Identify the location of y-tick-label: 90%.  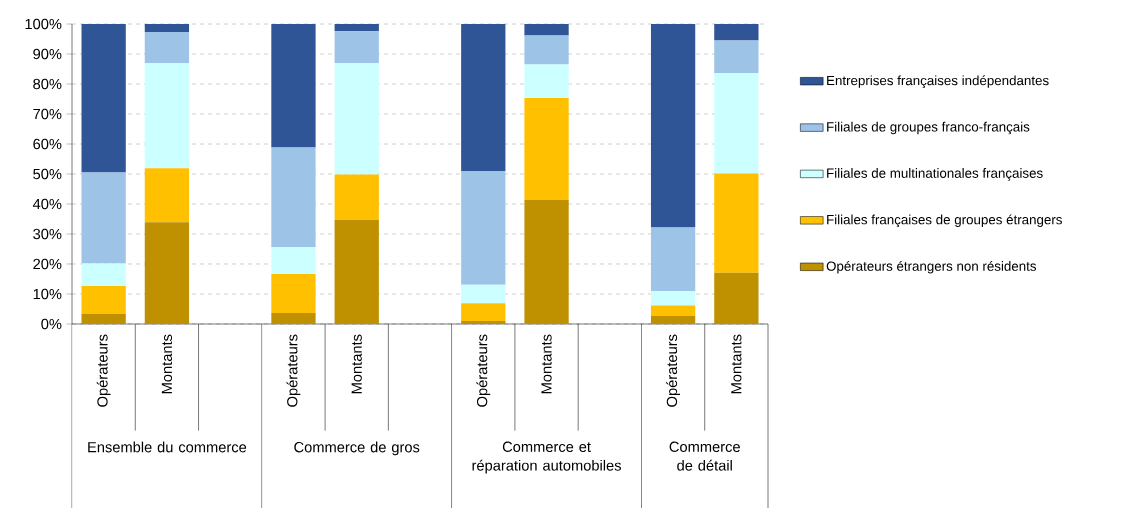
(47, 54).